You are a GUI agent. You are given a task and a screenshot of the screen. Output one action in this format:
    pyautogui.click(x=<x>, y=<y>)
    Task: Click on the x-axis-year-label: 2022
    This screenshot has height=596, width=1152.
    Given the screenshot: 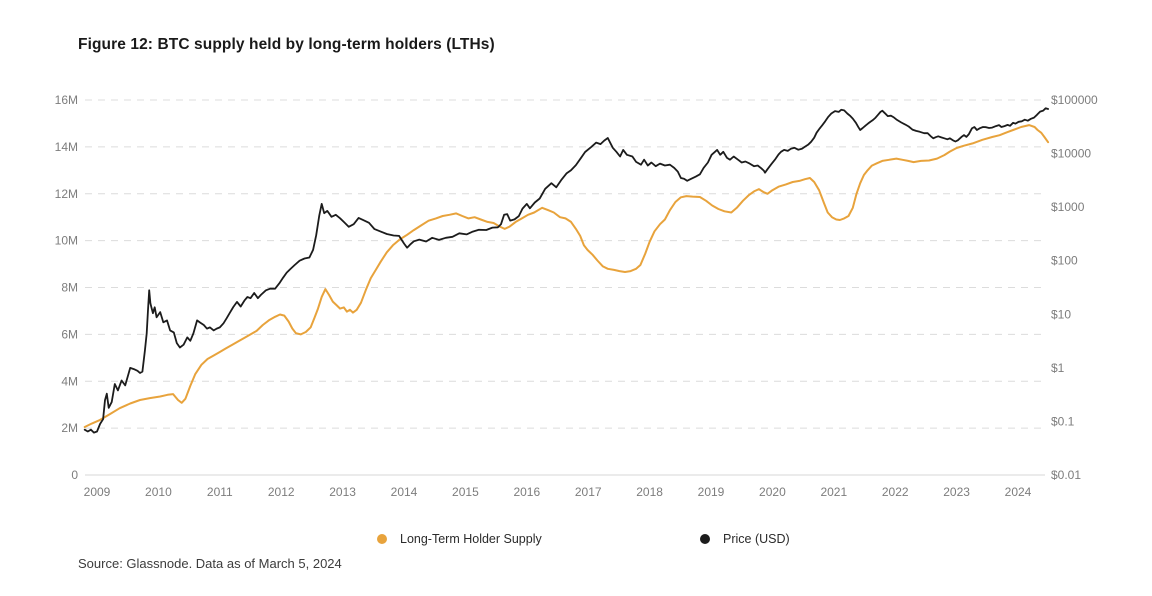 What is the action you would take?
    pyautogui.click(x=895, y=492)
    